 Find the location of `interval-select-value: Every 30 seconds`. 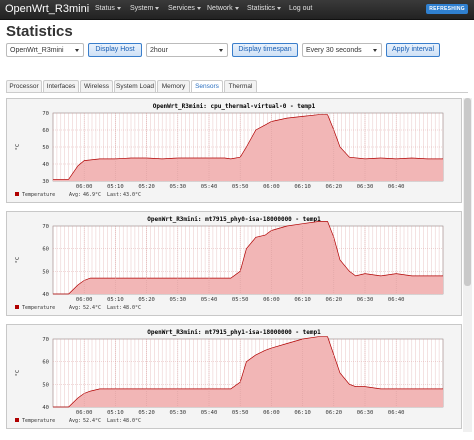

interval-select-value: Every 30 seconds is located at coordinates (334, 50).